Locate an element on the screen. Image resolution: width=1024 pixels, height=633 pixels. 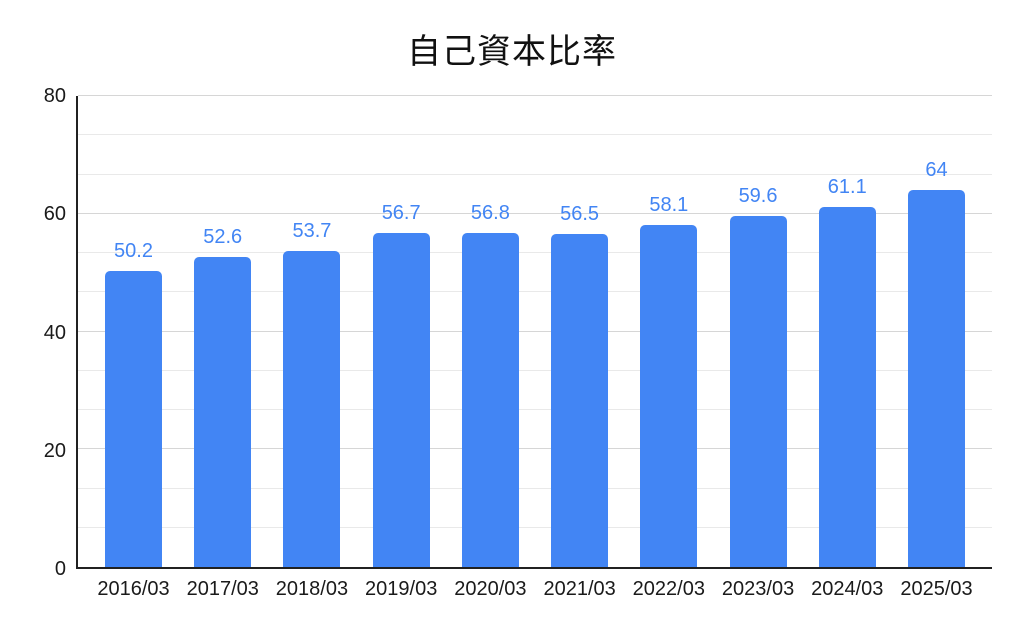
y-axis-label: 60 is located at coordinates (54, 214).